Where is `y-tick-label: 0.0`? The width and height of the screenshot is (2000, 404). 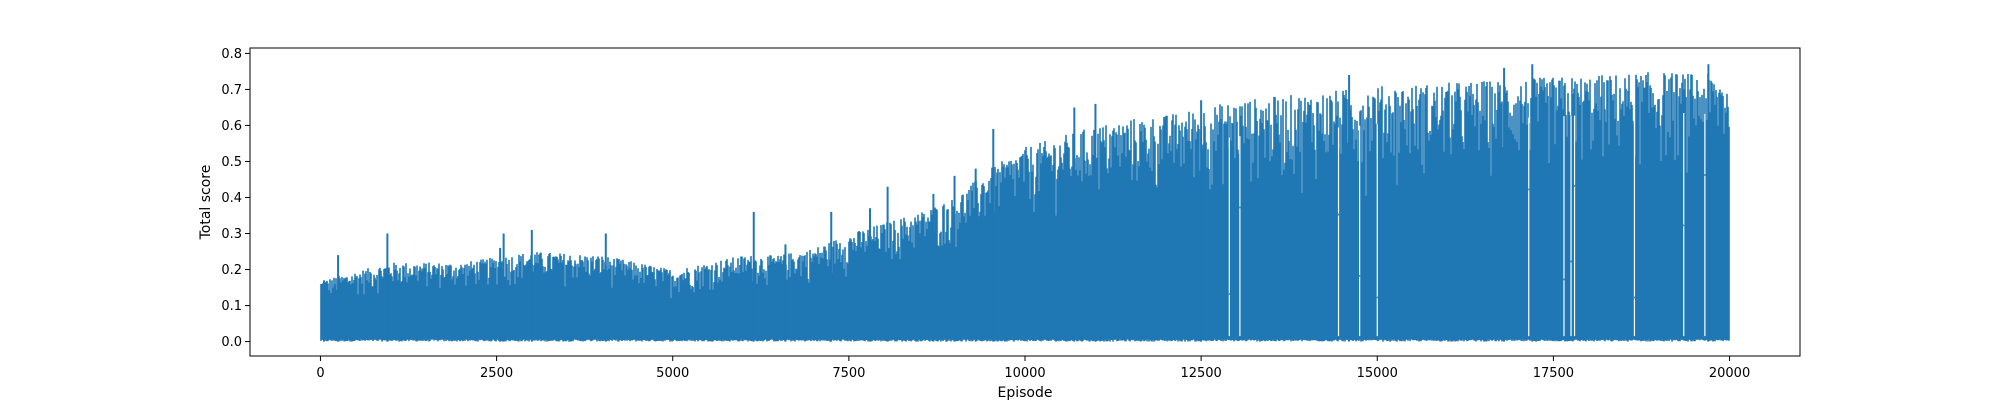
y-tick-label: 0.0 is located at coordinates (231, 342).